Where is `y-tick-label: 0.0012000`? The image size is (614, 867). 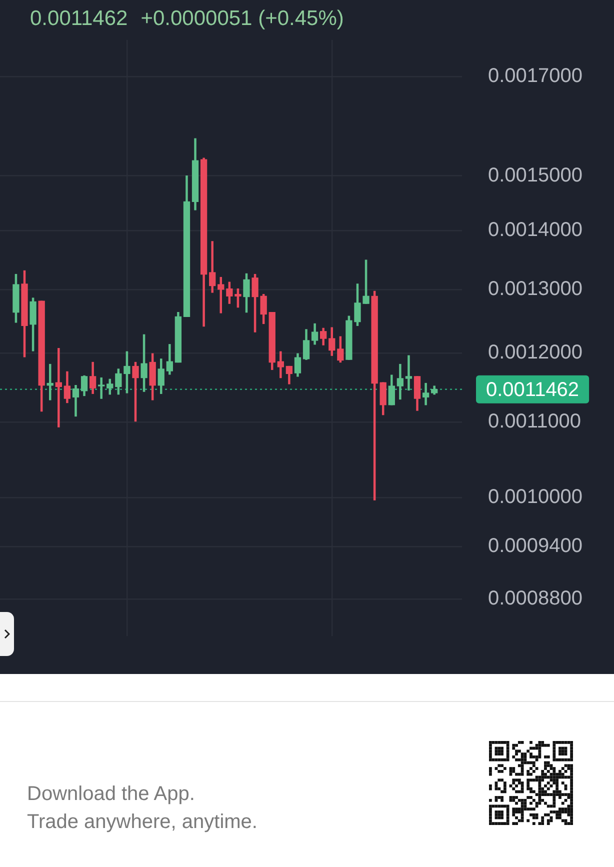
y-tick-label: 0.0012000 is located at coordinates (535, 352).